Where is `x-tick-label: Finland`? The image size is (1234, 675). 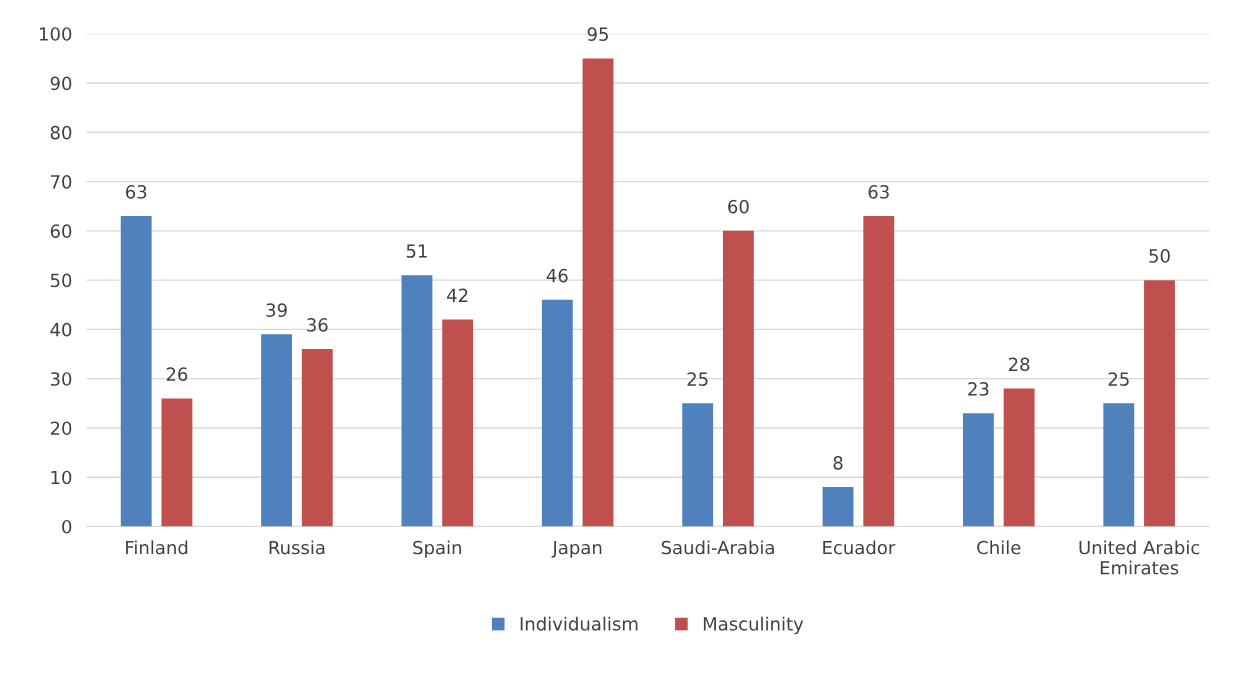 x-tick-label: Finland is located at coordinates (157, 547).